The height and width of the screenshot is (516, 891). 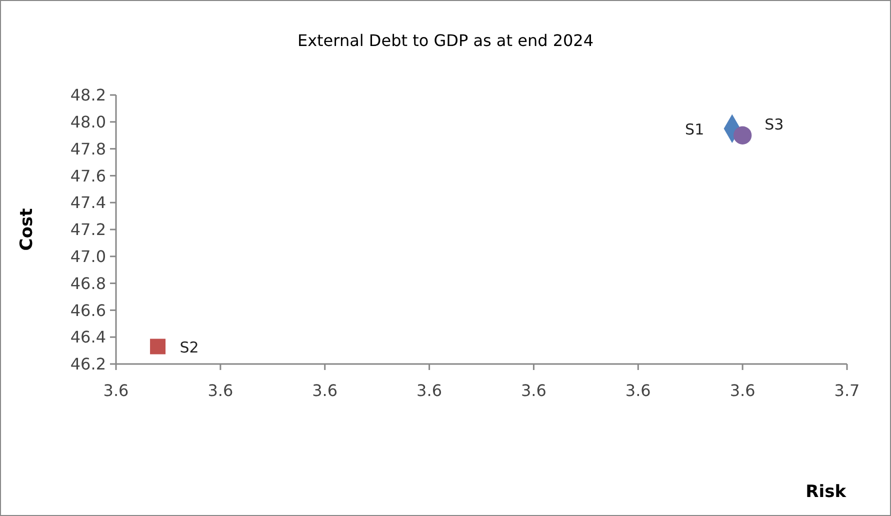 I want to click on chart-title: External Debt to GDP as at end 2024, so click(x=445, y=40).